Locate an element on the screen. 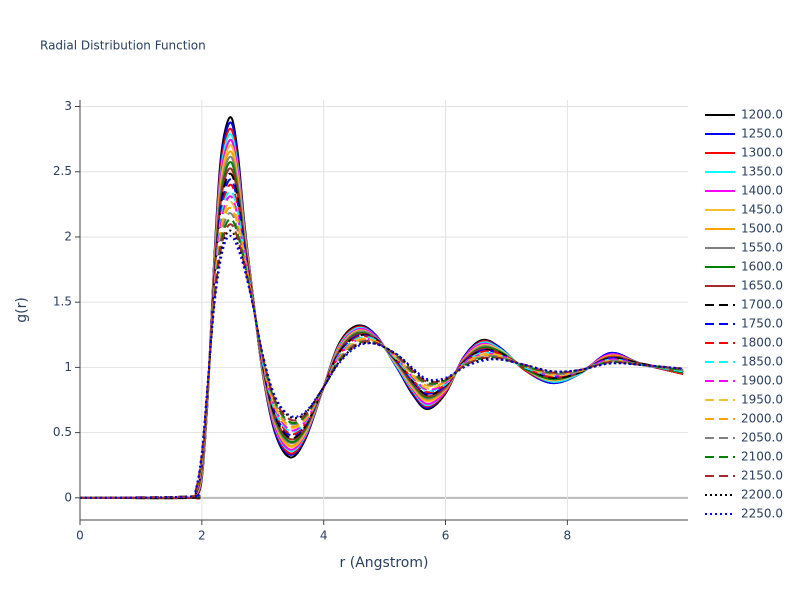 Image resolution: width=800 pixels, height=600 pixels. legend-item: 1650.0 is located at coordinates (744, 286).